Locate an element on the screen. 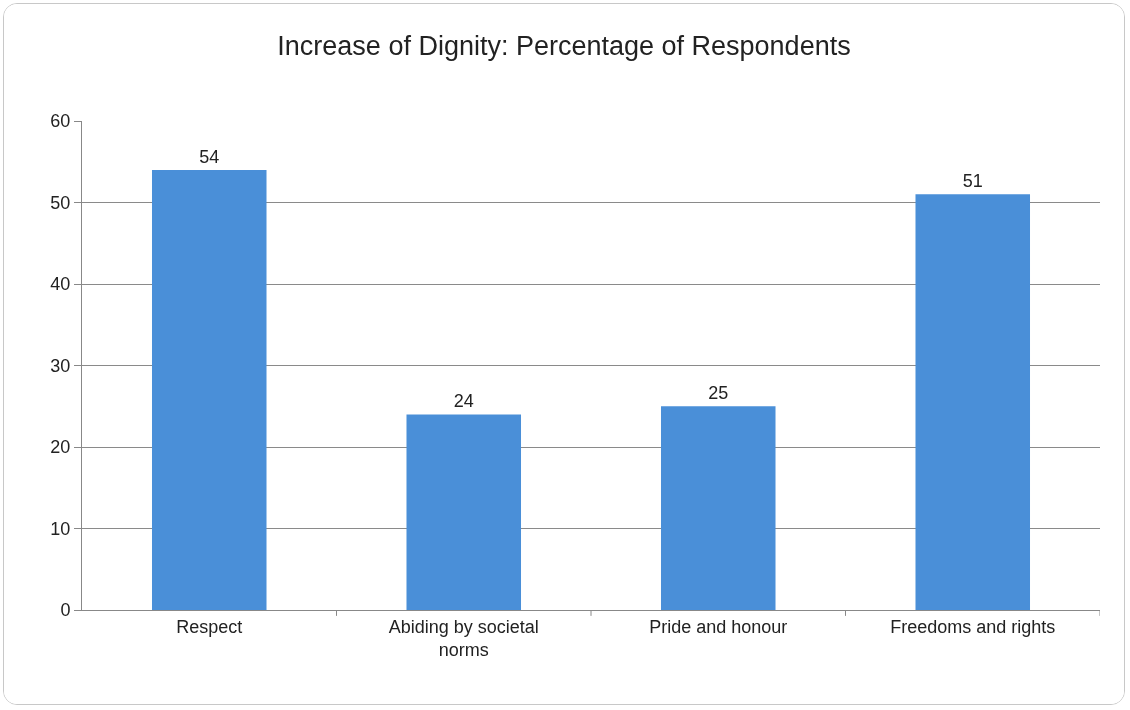 Image resolution: width=1130 pixels, height=710 pixels. y-tick-label: 60 is located at coordinates (60, 121).